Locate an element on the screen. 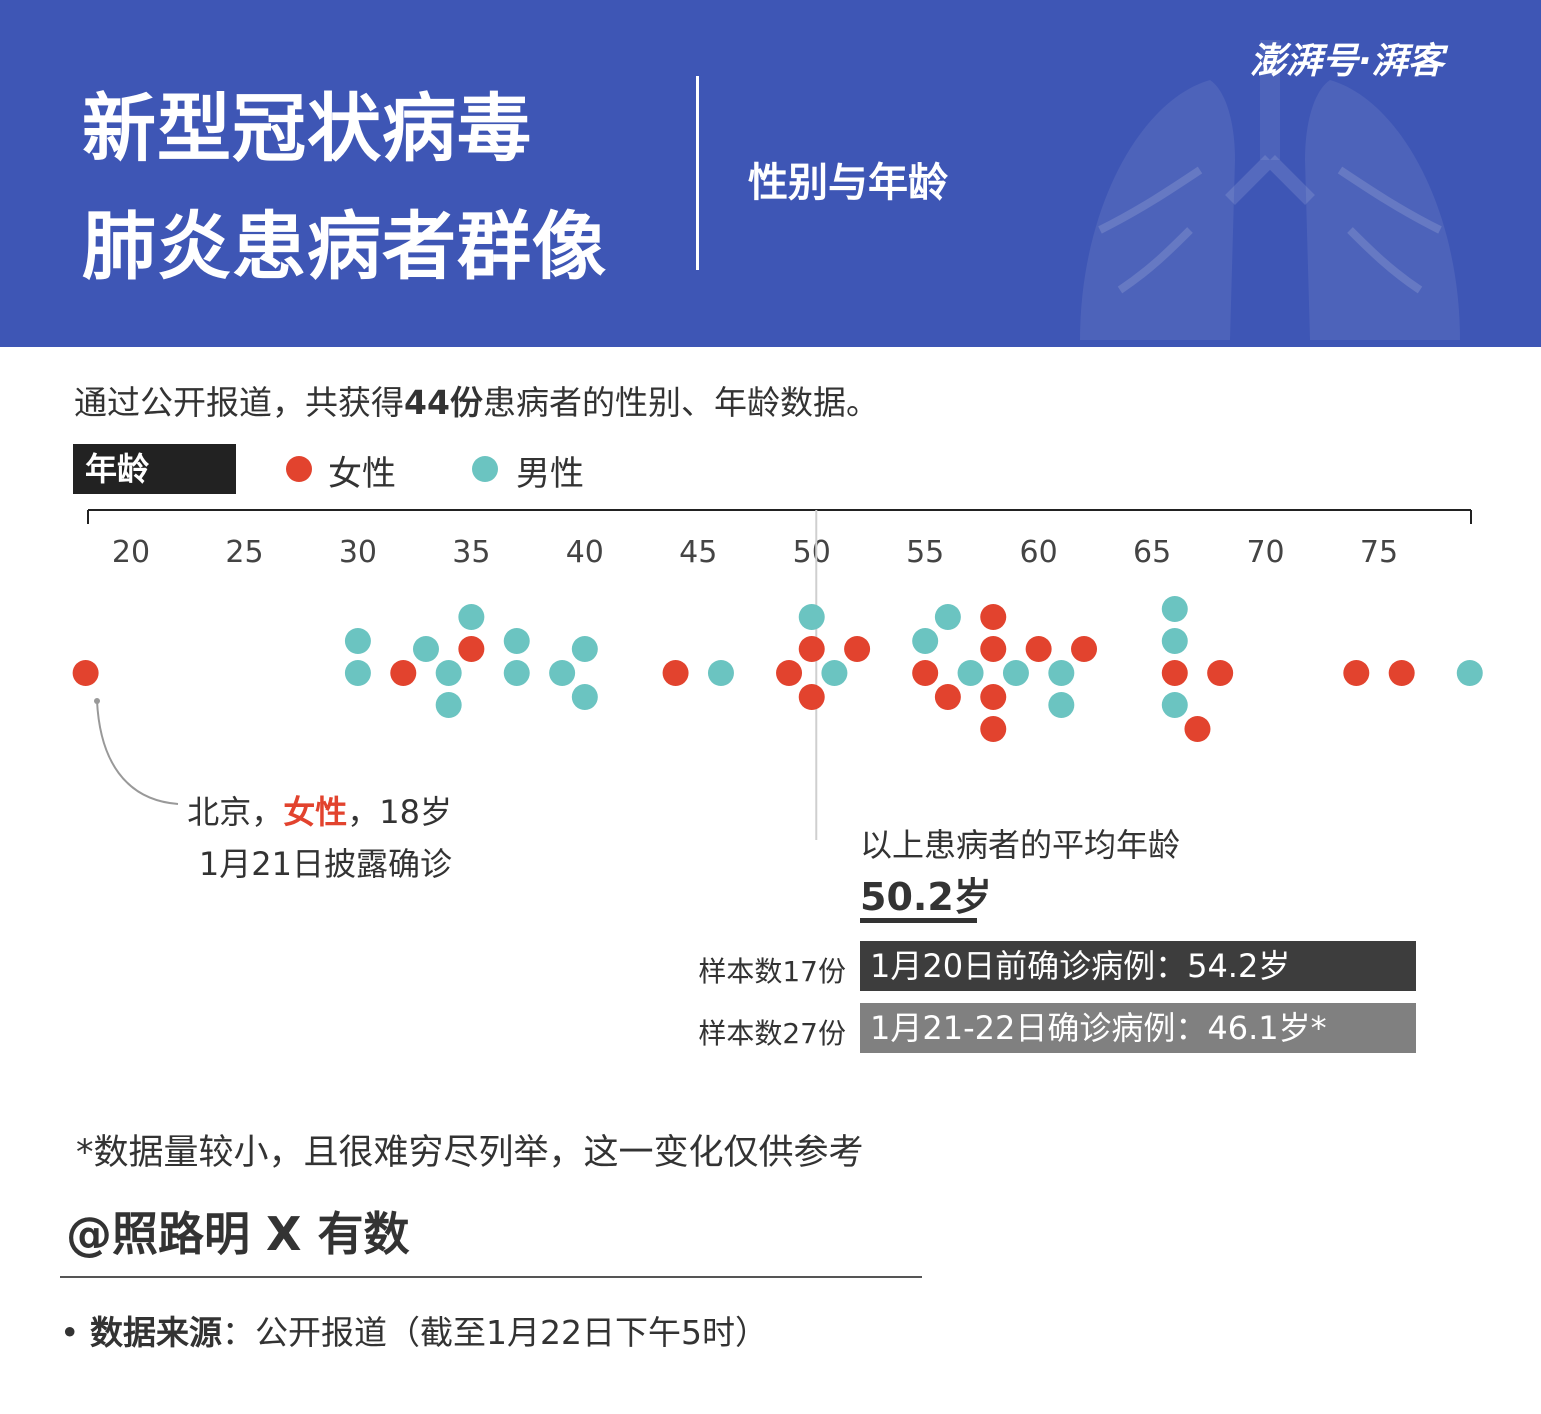  annotation-prefix: 北京， is located at coordinates (235, 812).